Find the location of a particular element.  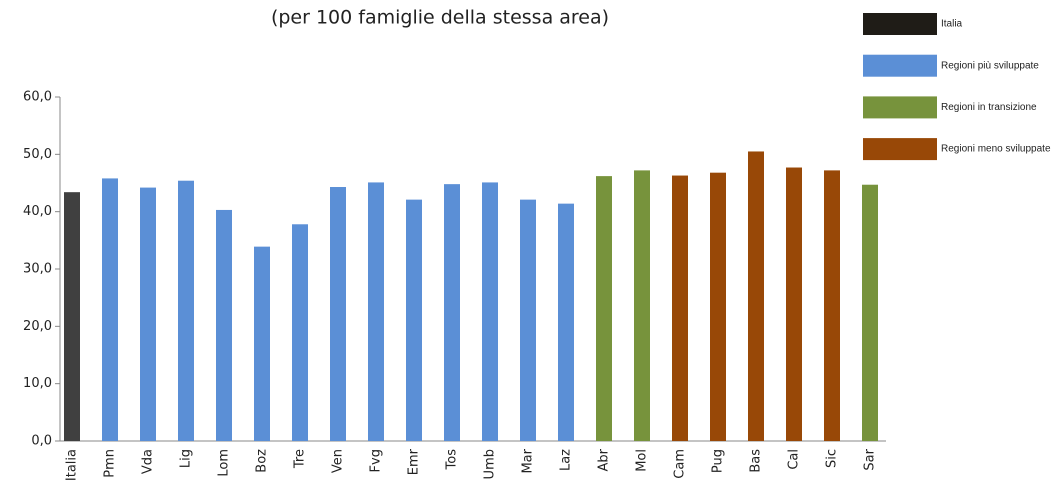

x-tick-label: Italia is located at coordinates (72, 465).